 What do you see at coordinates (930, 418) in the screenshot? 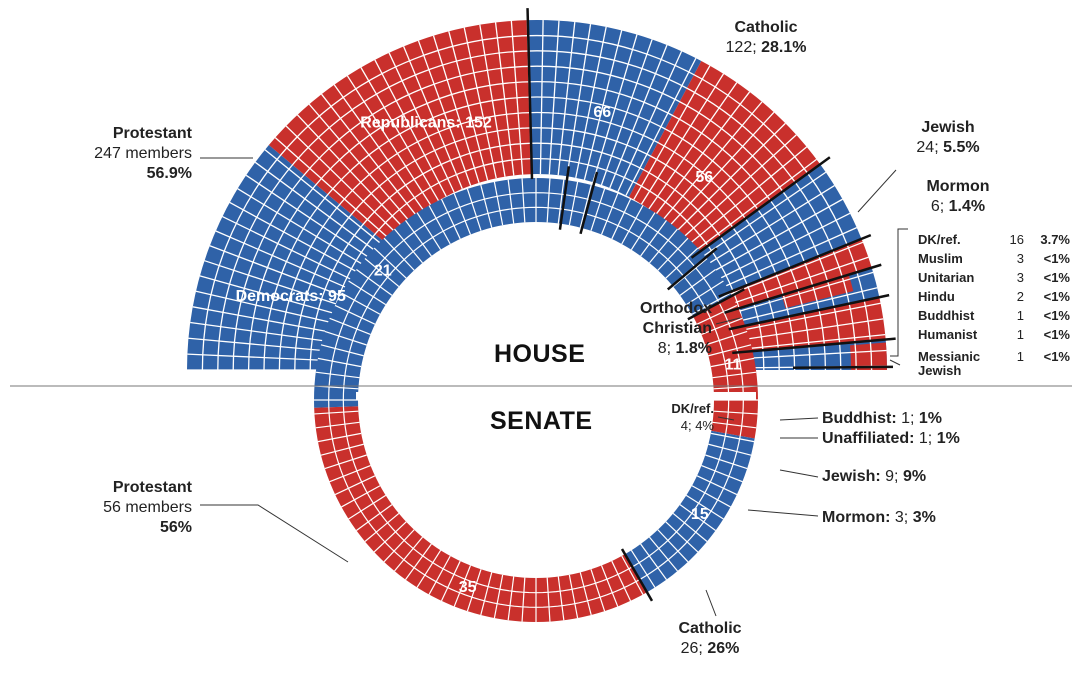
I see `senate-buddhist-pct: 1%` at bounding box center [930, 418].